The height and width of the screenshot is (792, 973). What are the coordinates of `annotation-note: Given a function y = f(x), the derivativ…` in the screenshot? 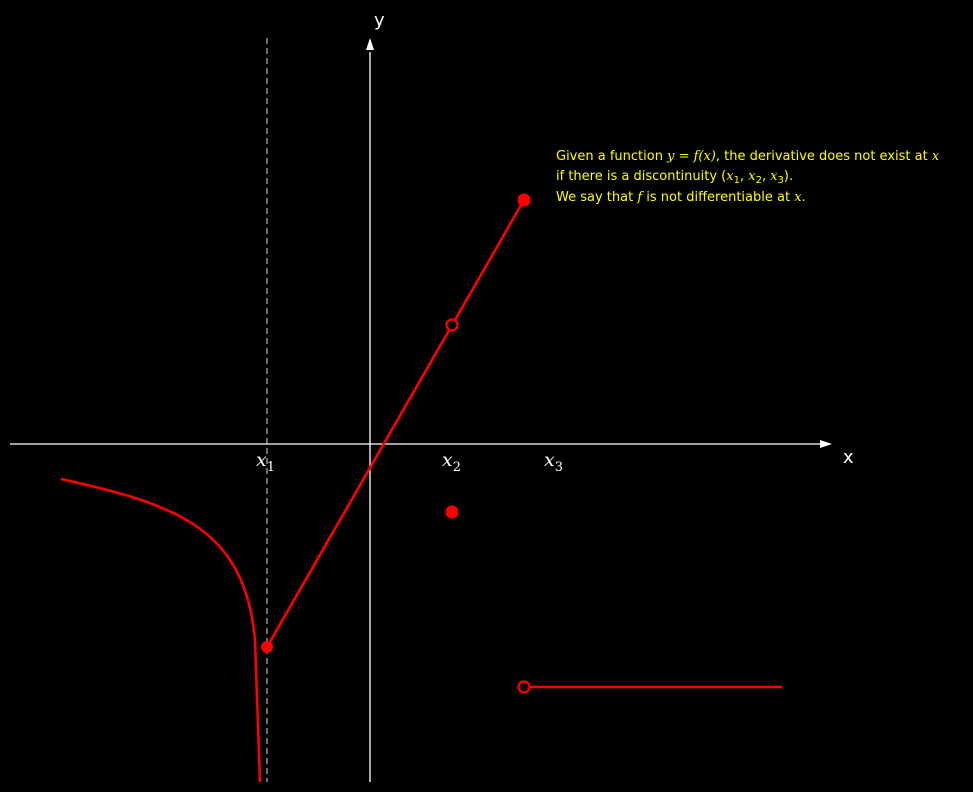 It's located at (748, 177).